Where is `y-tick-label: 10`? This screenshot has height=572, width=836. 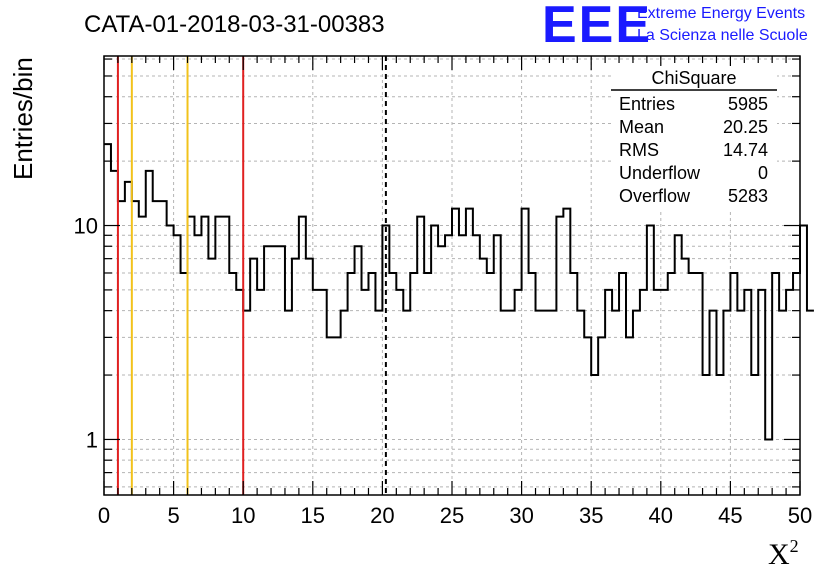 y-tick-label: 10 is located at coordinates (86, 226).